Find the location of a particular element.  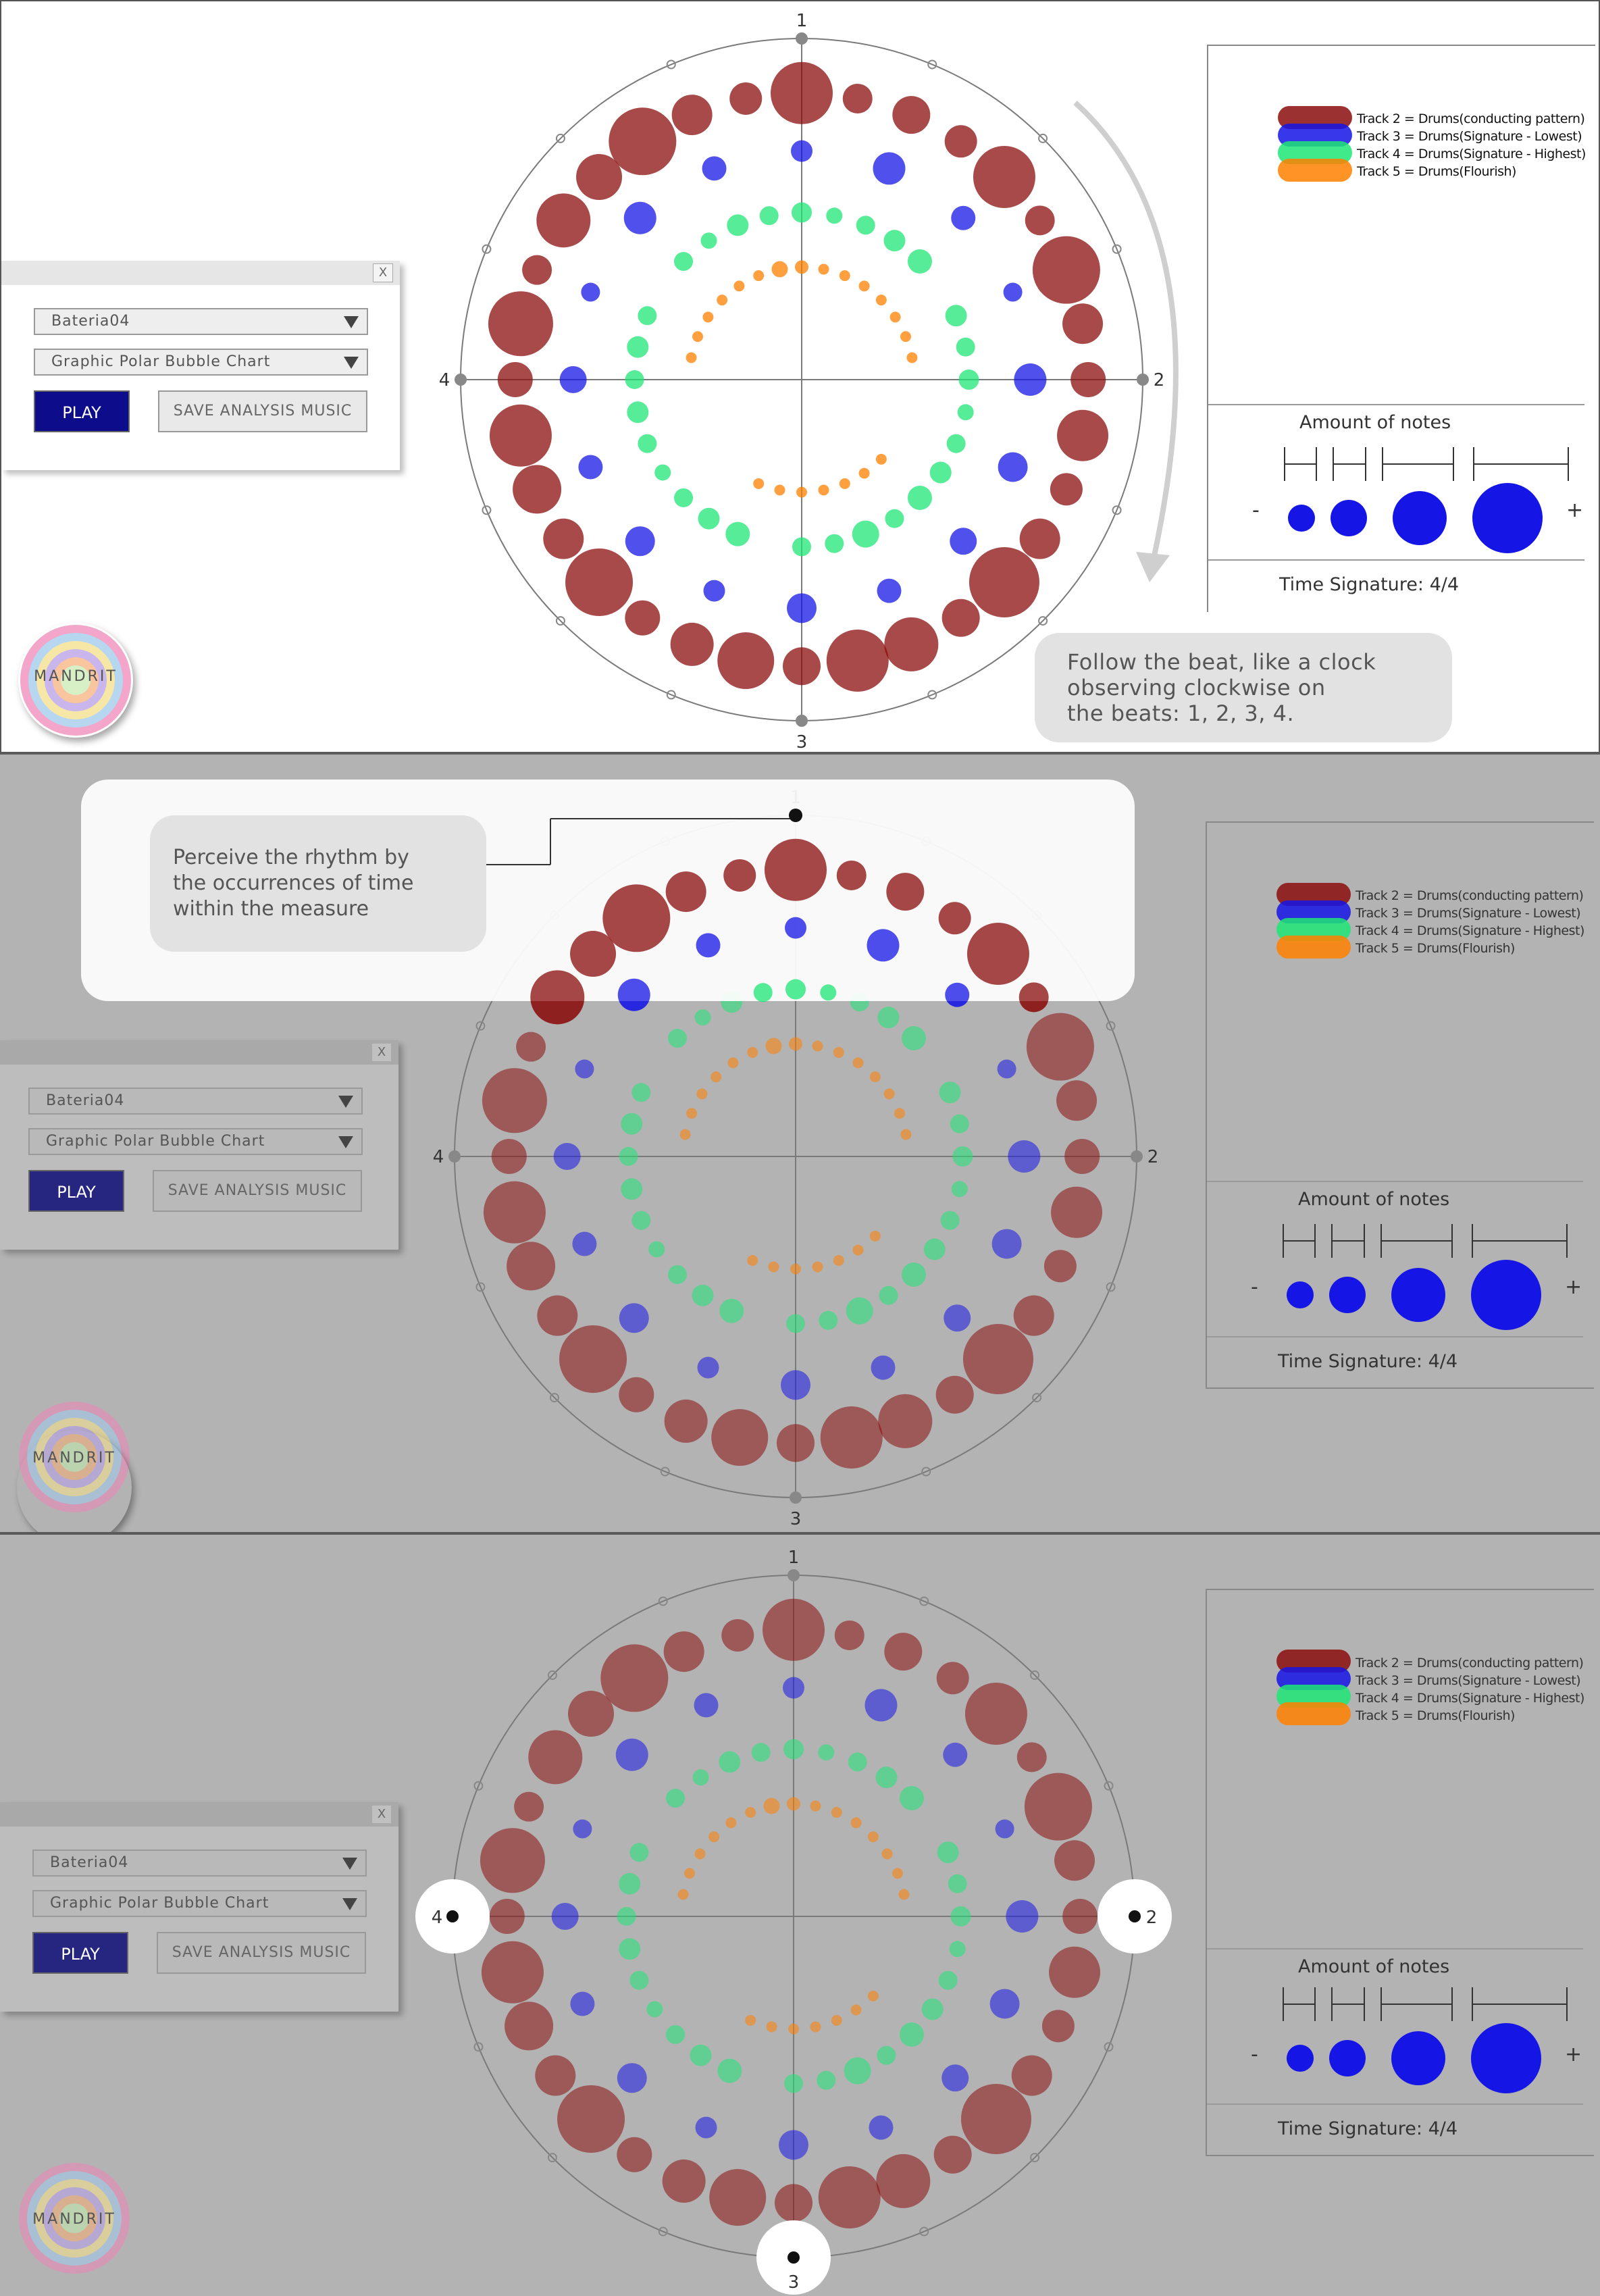

logo-text: MANDRIT is located at coordinates (74, 2219).